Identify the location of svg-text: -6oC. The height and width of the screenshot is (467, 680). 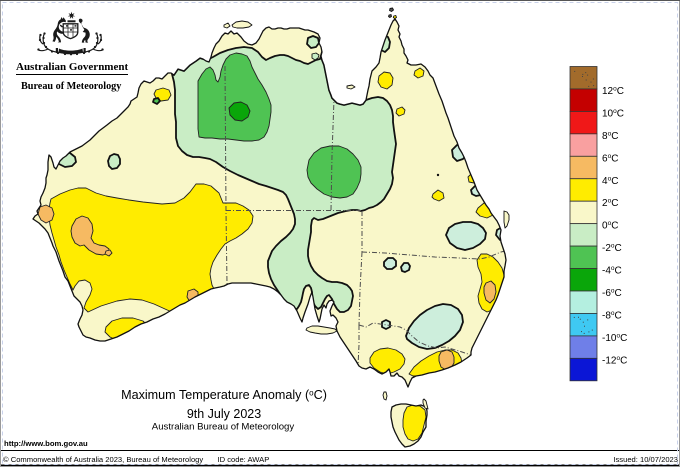
(612, 294).